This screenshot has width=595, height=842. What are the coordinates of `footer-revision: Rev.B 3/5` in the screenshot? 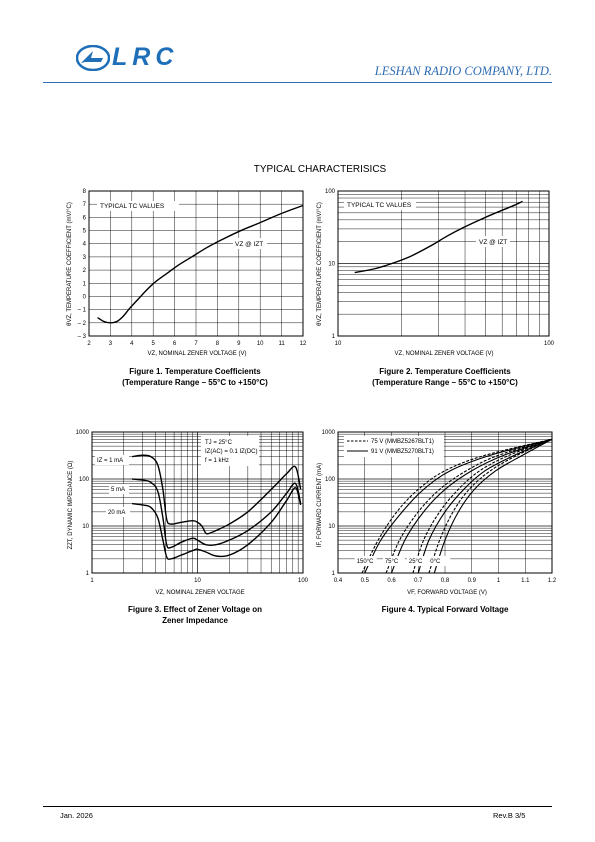 It's located at (509, 815).